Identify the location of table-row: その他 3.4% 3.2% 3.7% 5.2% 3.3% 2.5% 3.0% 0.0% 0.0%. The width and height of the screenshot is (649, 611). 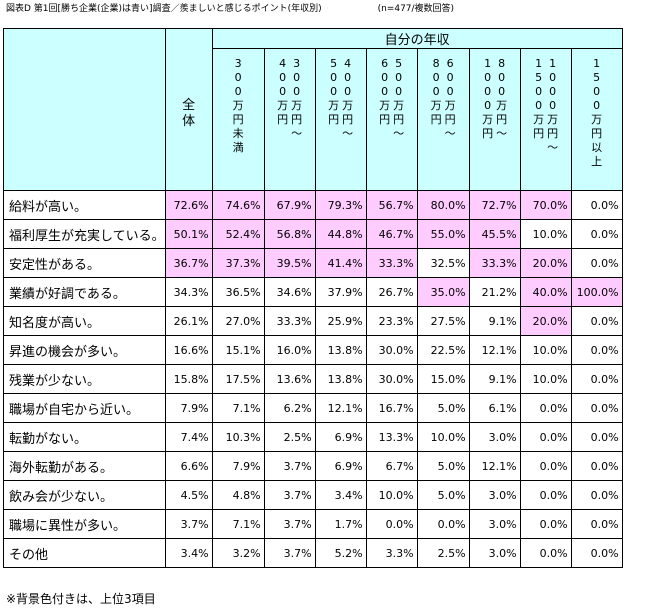
(313, 553).